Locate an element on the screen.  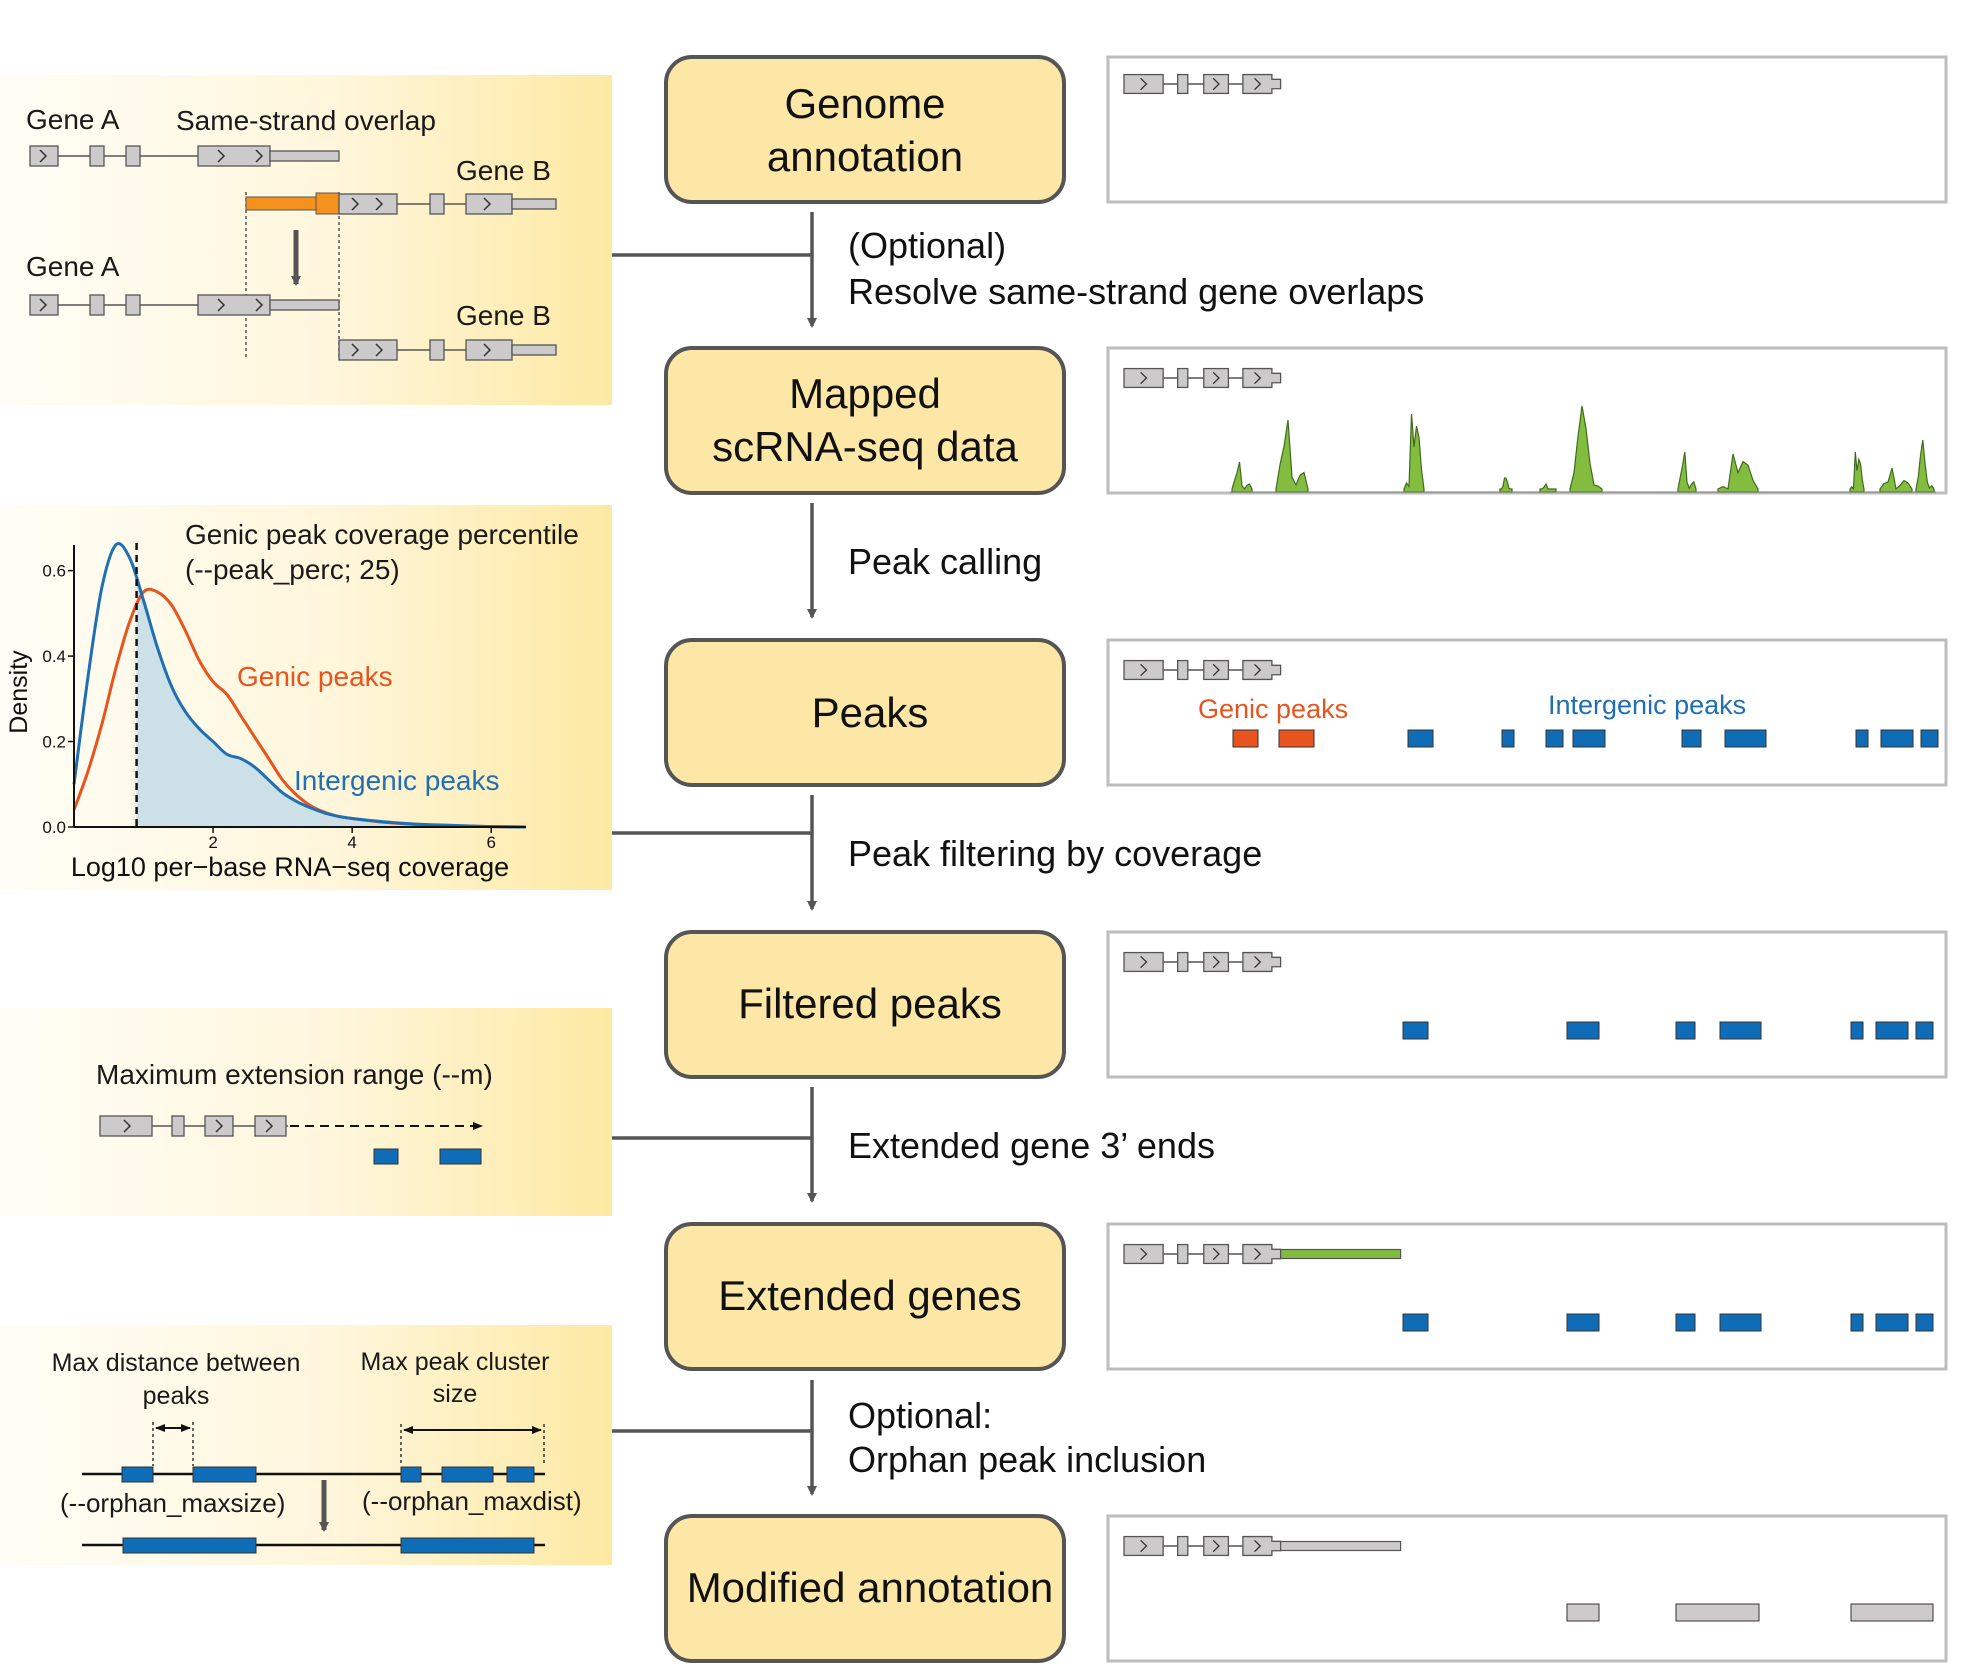
box-filtered-peaks: Filtered peaks is located at coordinates (865, 1004).